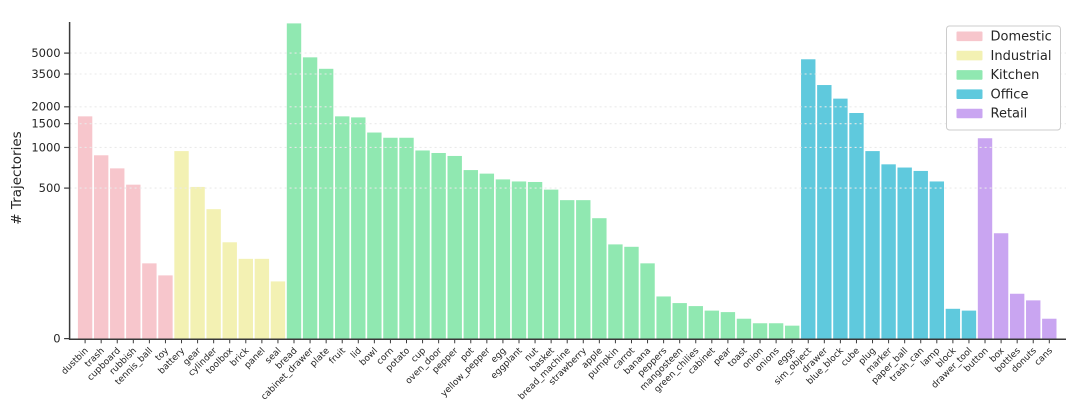  I want to click on bar-drawer, so click(824, 212).